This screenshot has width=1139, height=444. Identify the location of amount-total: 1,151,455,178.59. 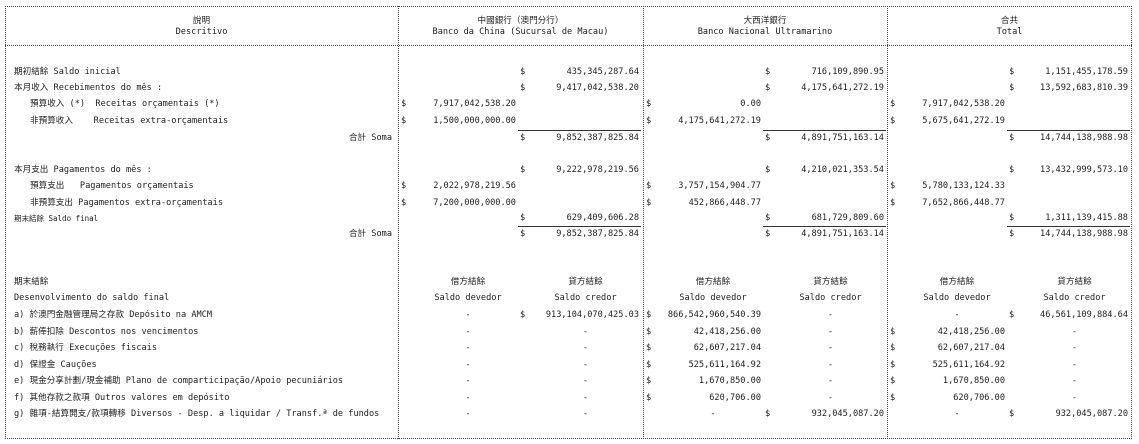
(1086, 72).